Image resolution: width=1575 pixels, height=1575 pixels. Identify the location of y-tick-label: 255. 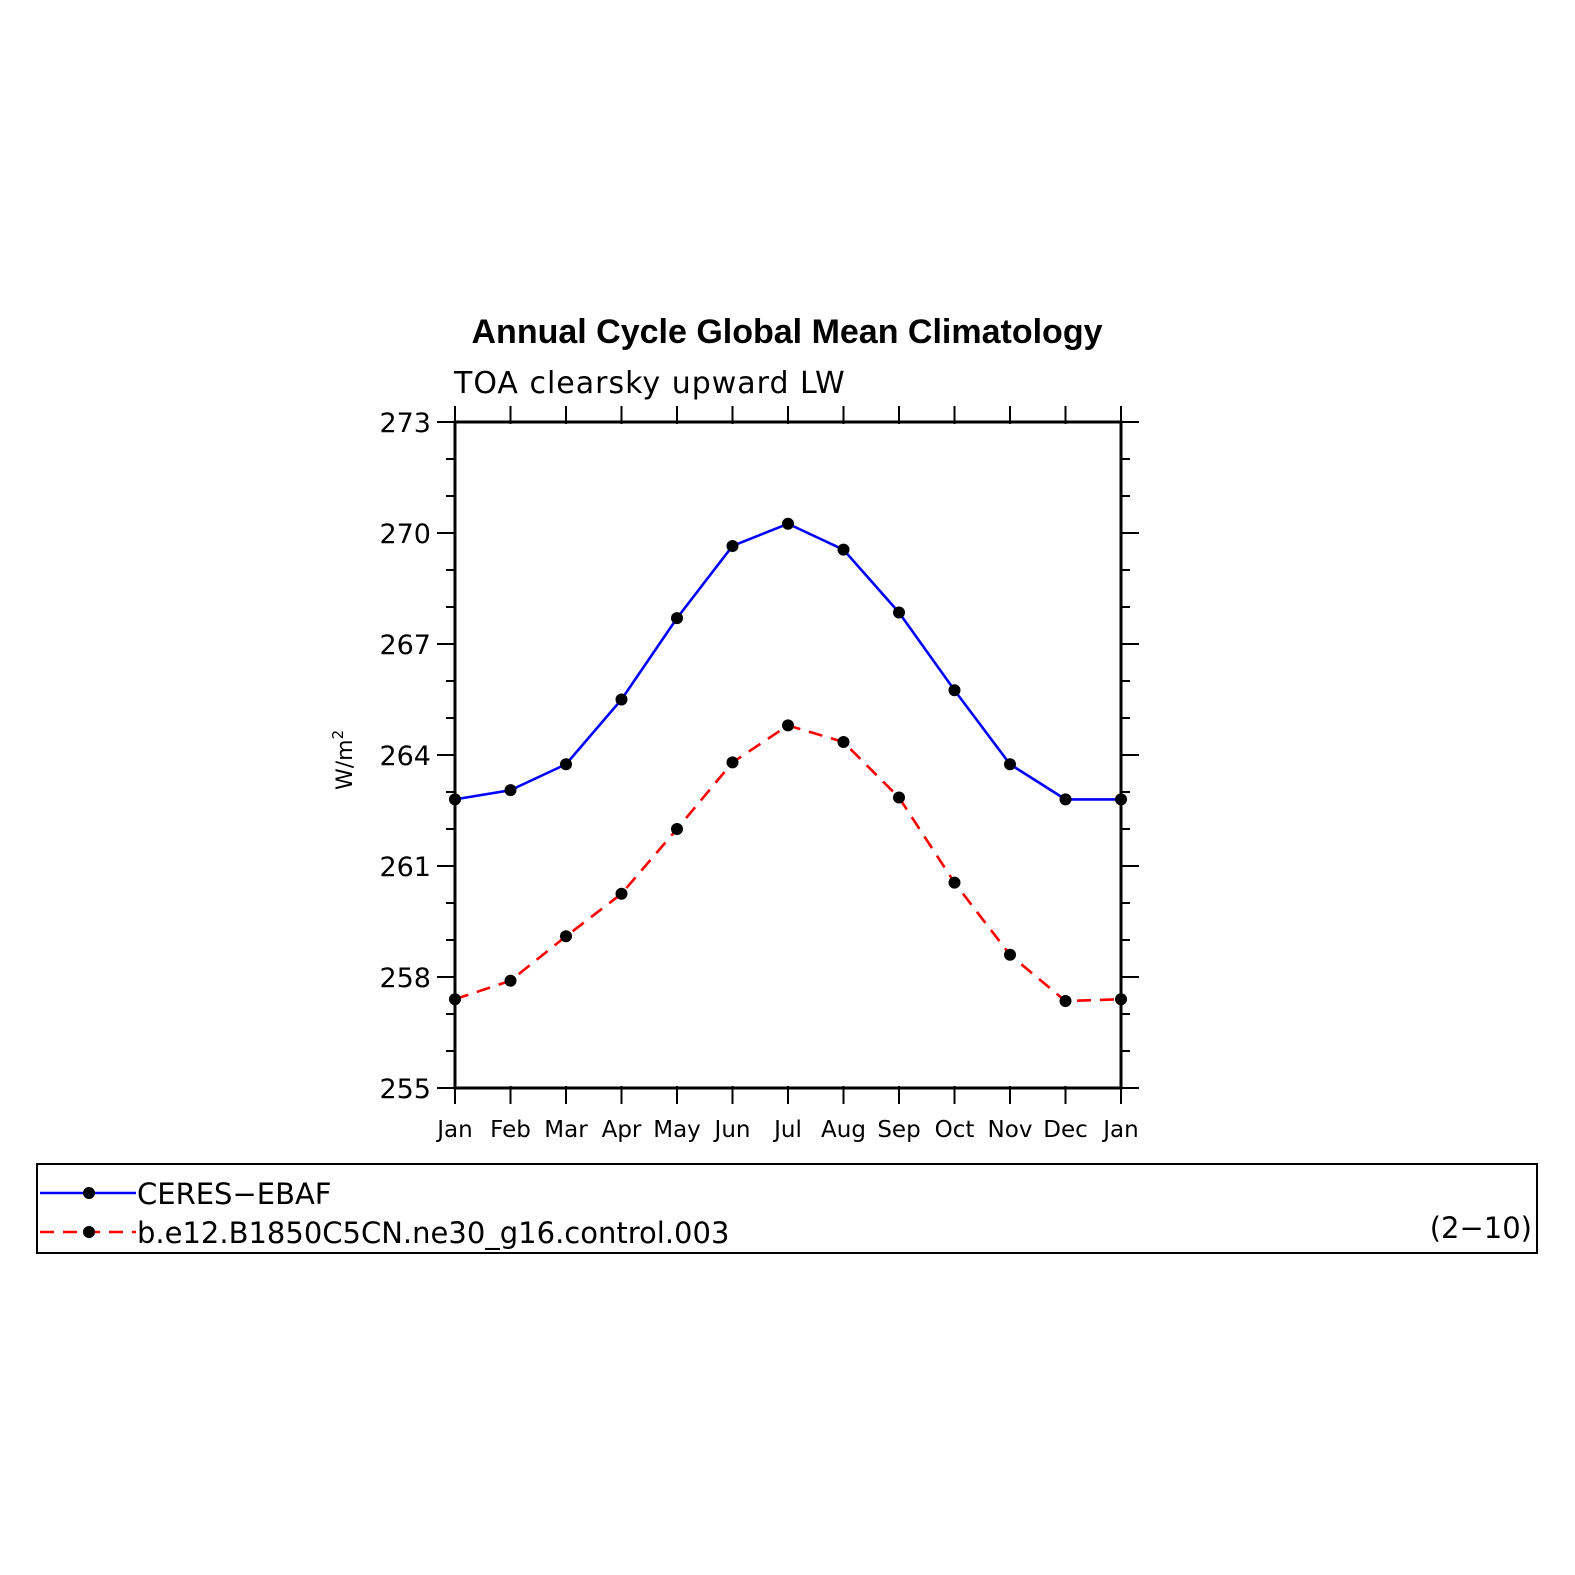
(405, 1089).